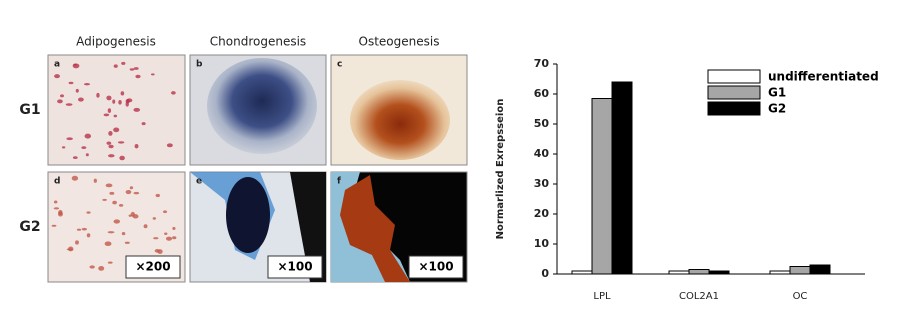 Image resolution: width=917 pixels, height=327 pixels. What do you see at coordinates (542, 93) in the screenshot?
I see `y-tick-label: 60` at bounding box center [542, 93].